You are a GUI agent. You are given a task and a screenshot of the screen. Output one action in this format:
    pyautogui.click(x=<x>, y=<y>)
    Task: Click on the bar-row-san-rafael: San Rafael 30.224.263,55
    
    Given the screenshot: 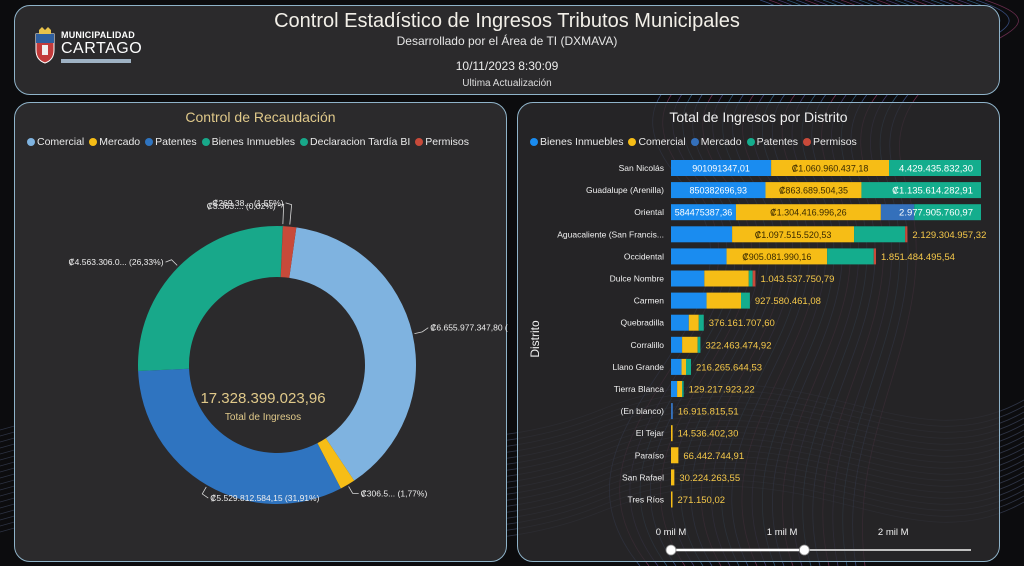 What is the action you would take?
    pyautogui.click(x=681, y=477)
    